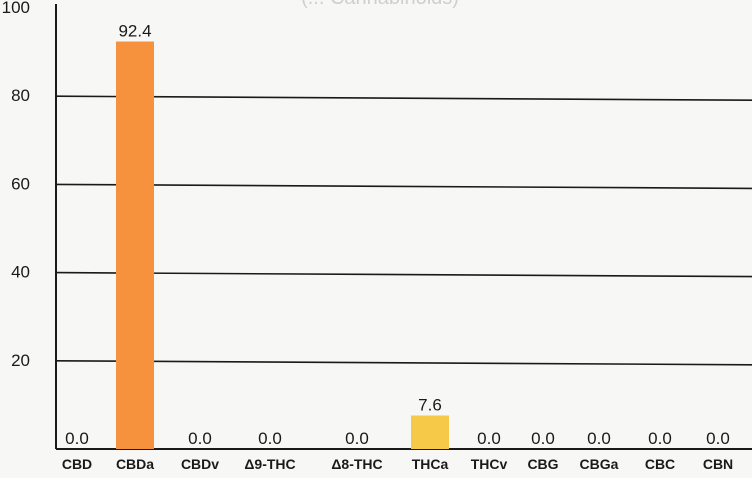 Image resolution: width=752 pixels, height=478 pixels. Describe the element at coordinates (489, 464) in the screenshot. I see `x-tick-label-thcv: THCv` at that location.